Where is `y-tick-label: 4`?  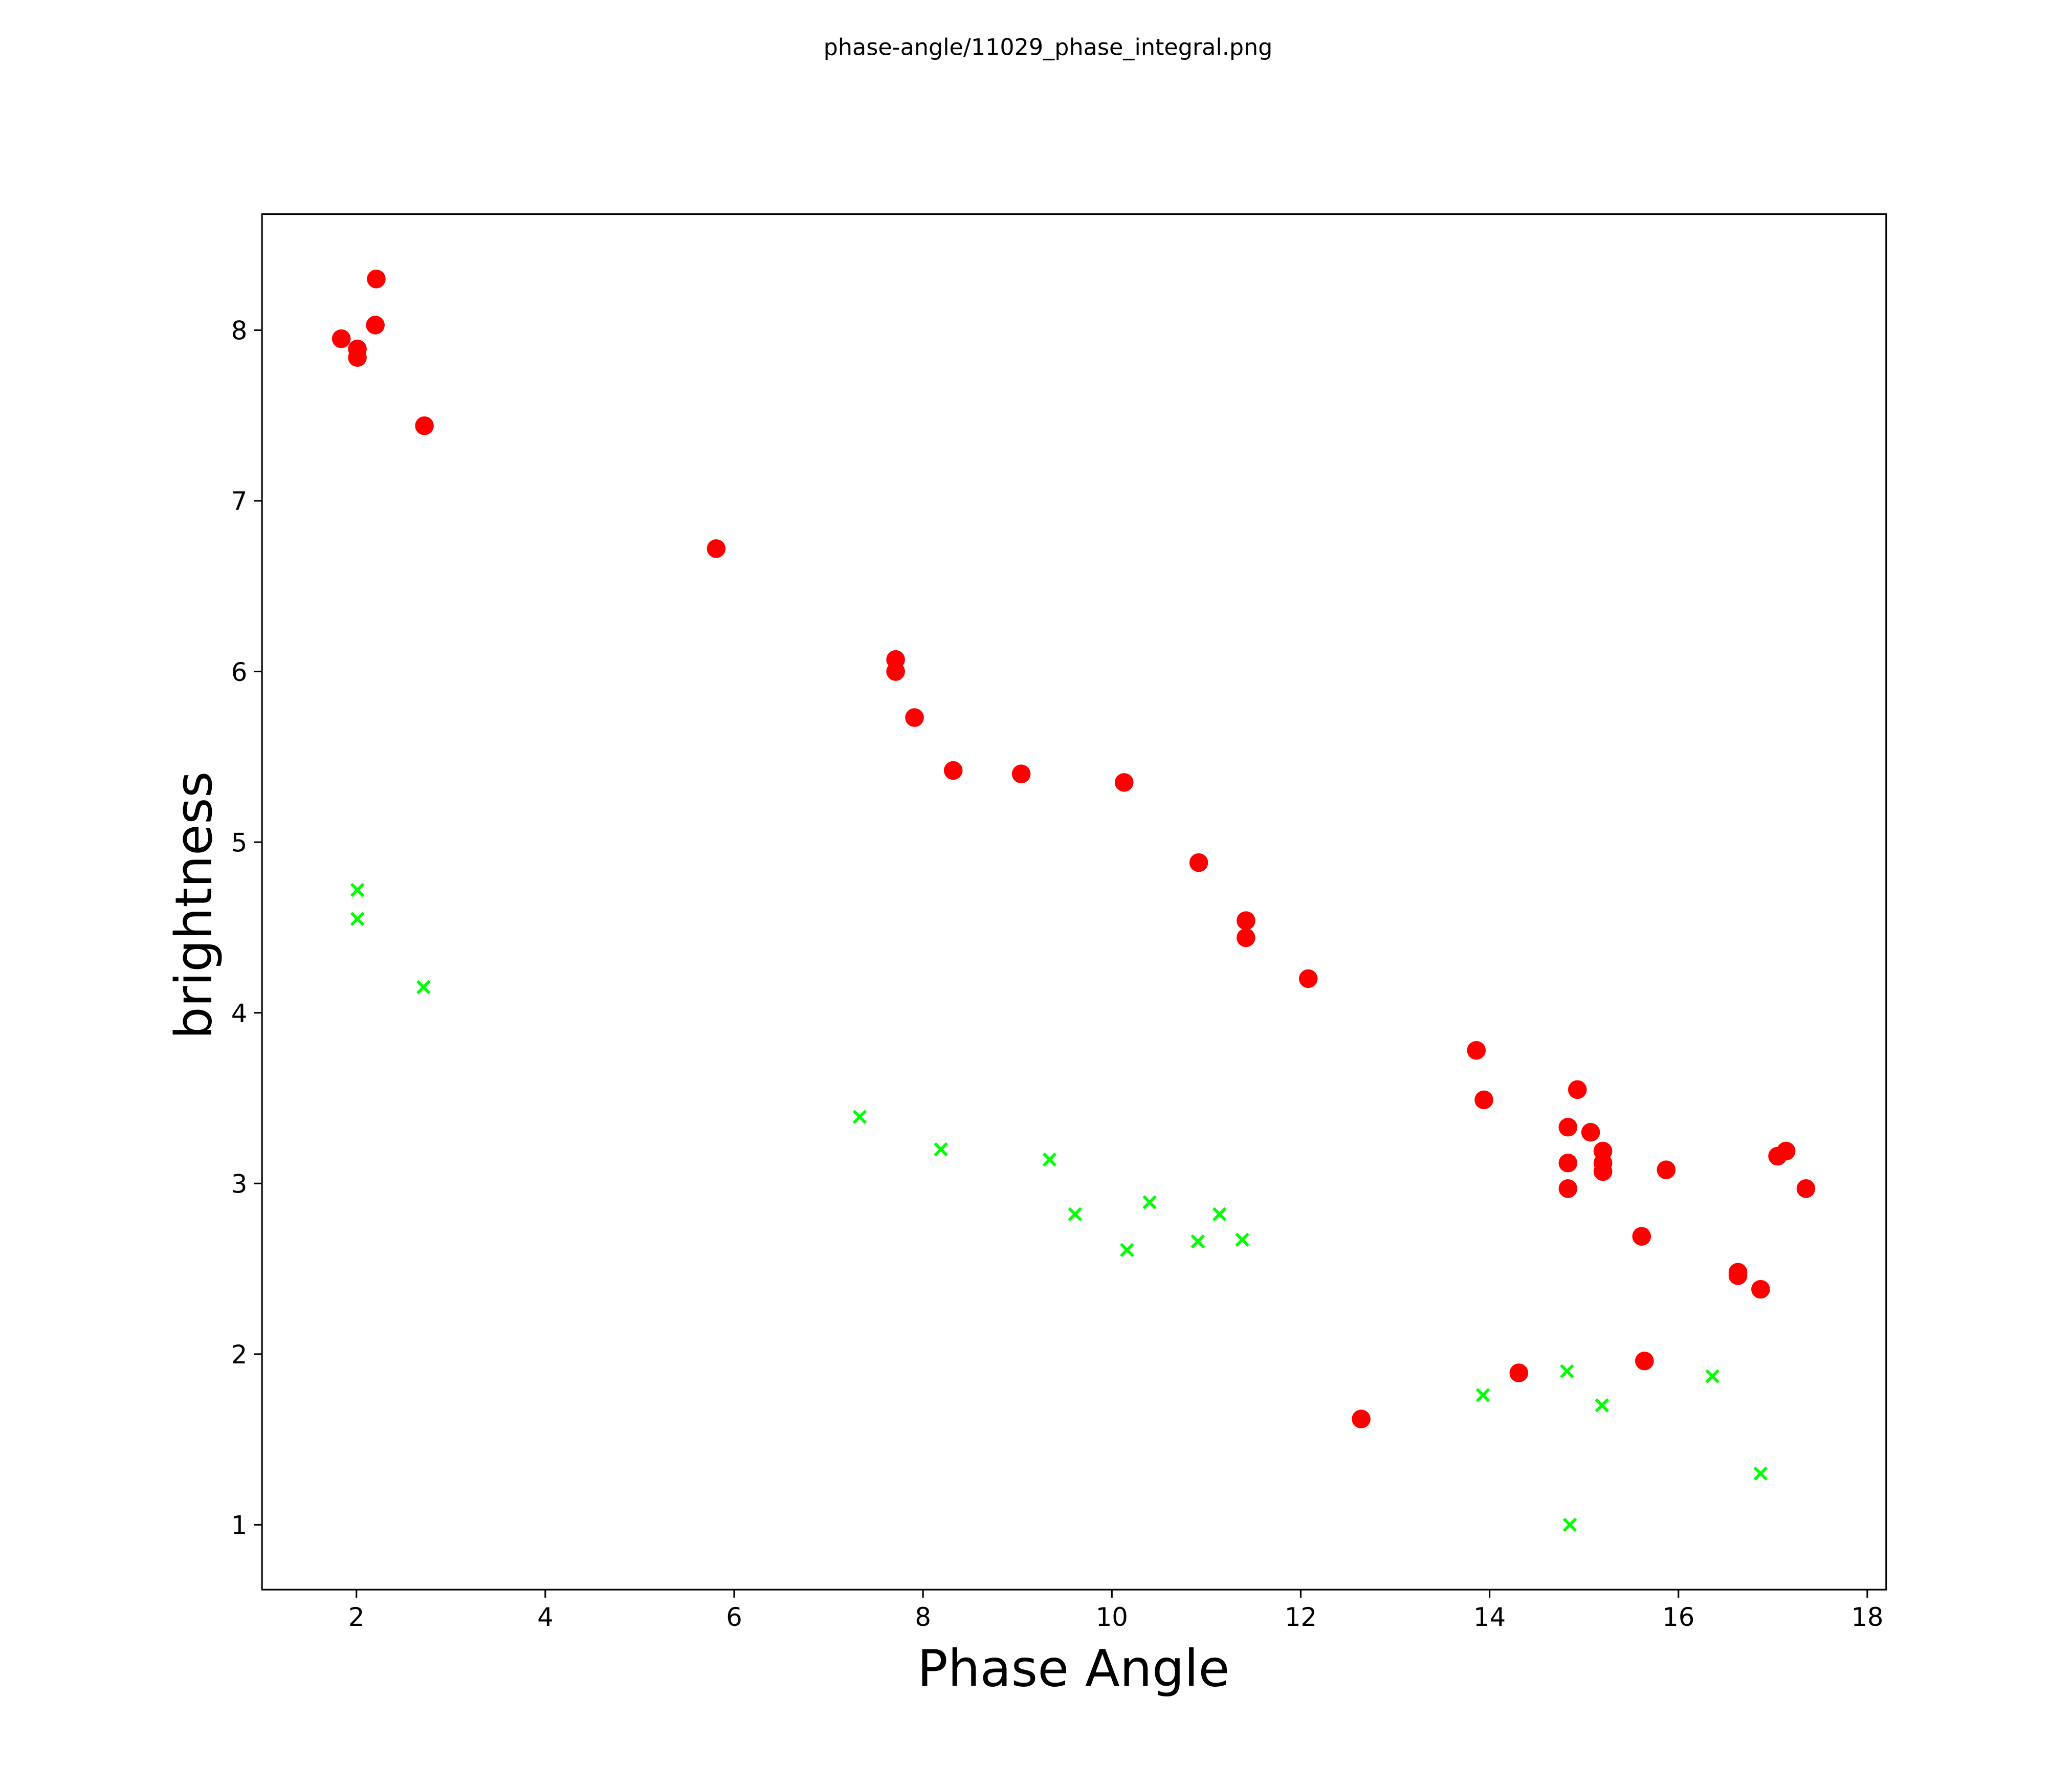 y-tick-label: 4 is located at coordinates (239, 1014).